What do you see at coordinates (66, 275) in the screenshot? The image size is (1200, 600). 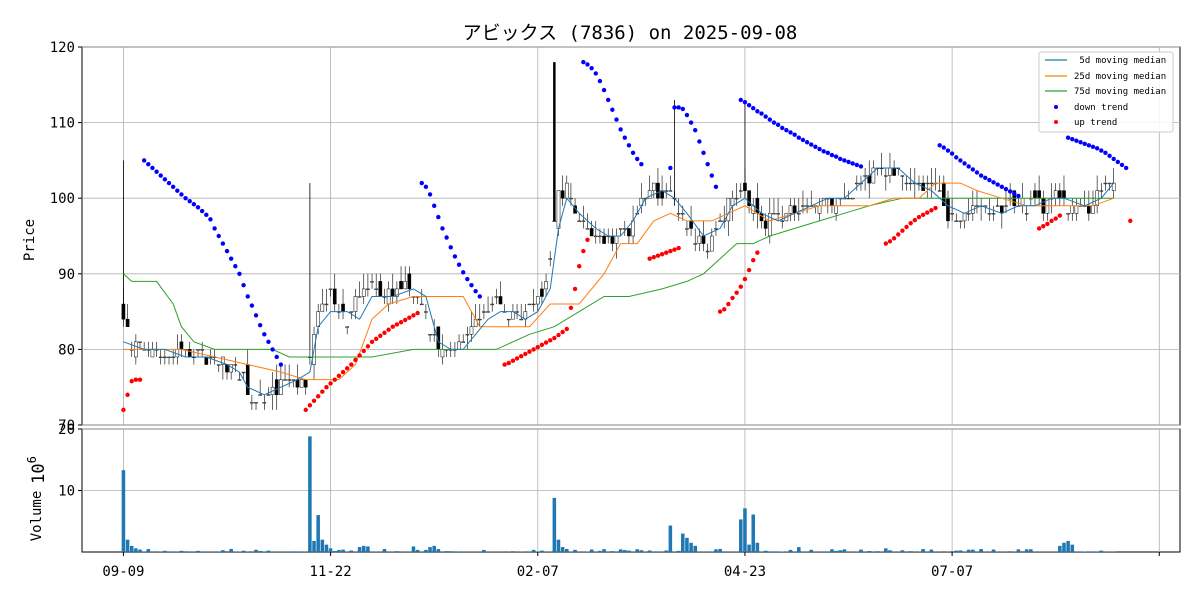 I see `price-tick-label-90: 90` at bounding box center [66, 275].